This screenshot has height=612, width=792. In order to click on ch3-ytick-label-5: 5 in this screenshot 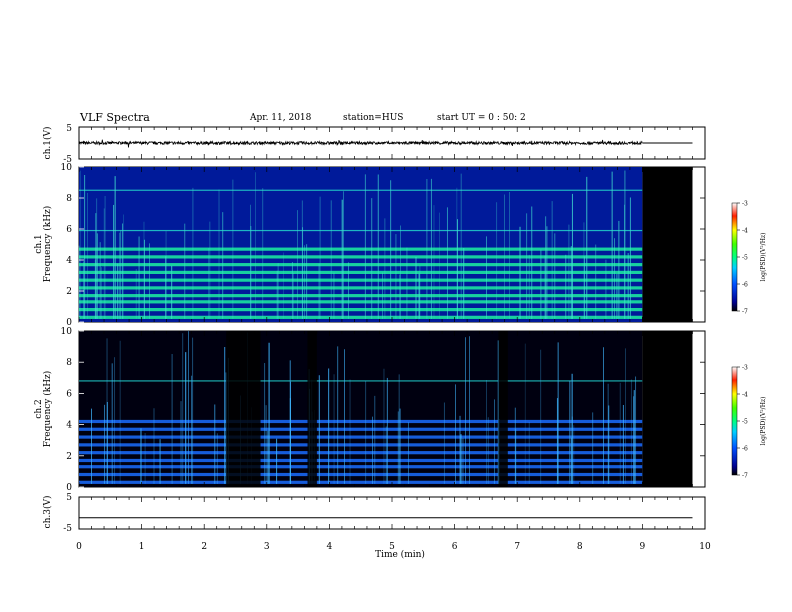, I will do `click(69, 498)`.